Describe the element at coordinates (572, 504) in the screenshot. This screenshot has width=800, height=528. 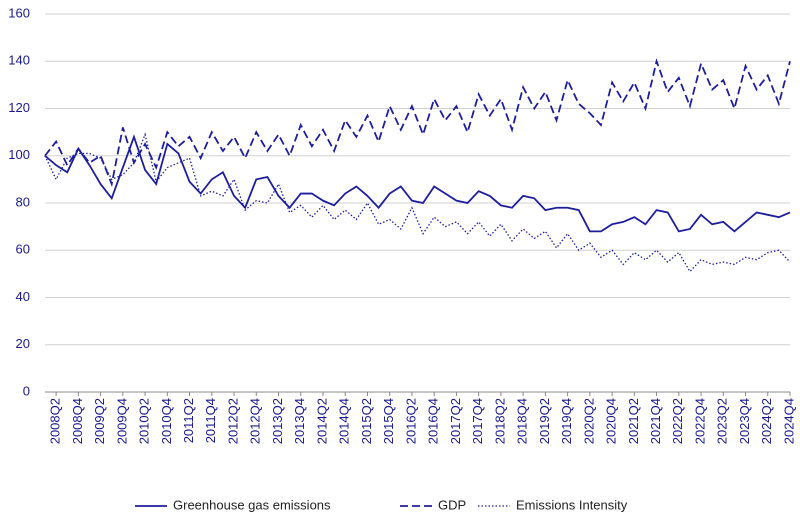
I see `legend-label: Emissions Intensity` at that location.